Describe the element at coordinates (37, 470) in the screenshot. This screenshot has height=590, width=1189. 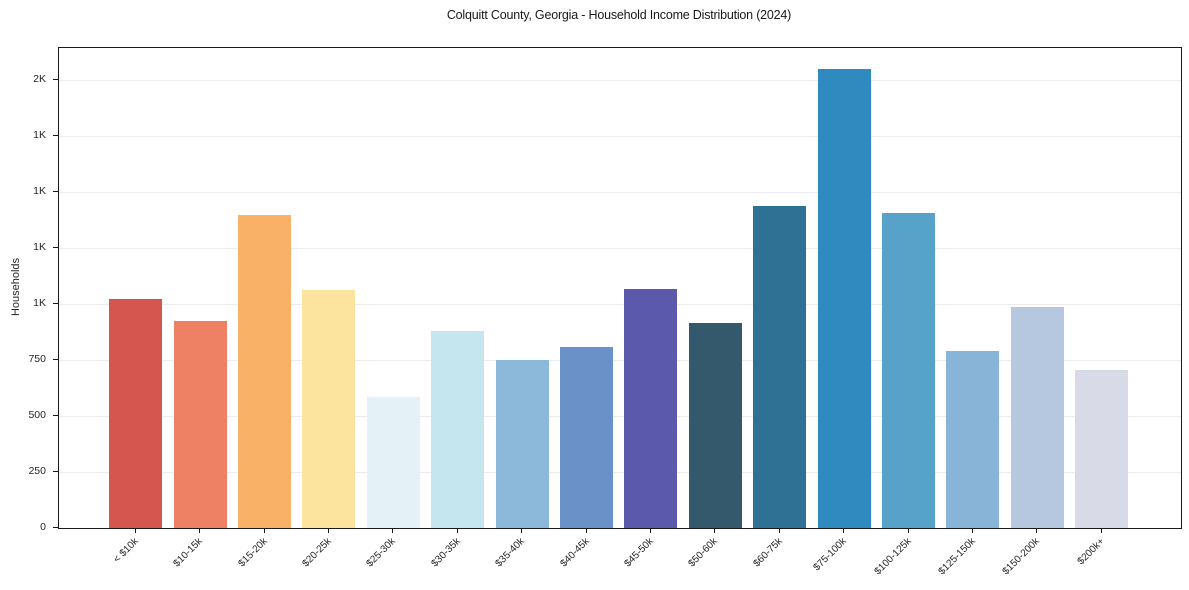
I see `y-tick-label: 250` at that location.